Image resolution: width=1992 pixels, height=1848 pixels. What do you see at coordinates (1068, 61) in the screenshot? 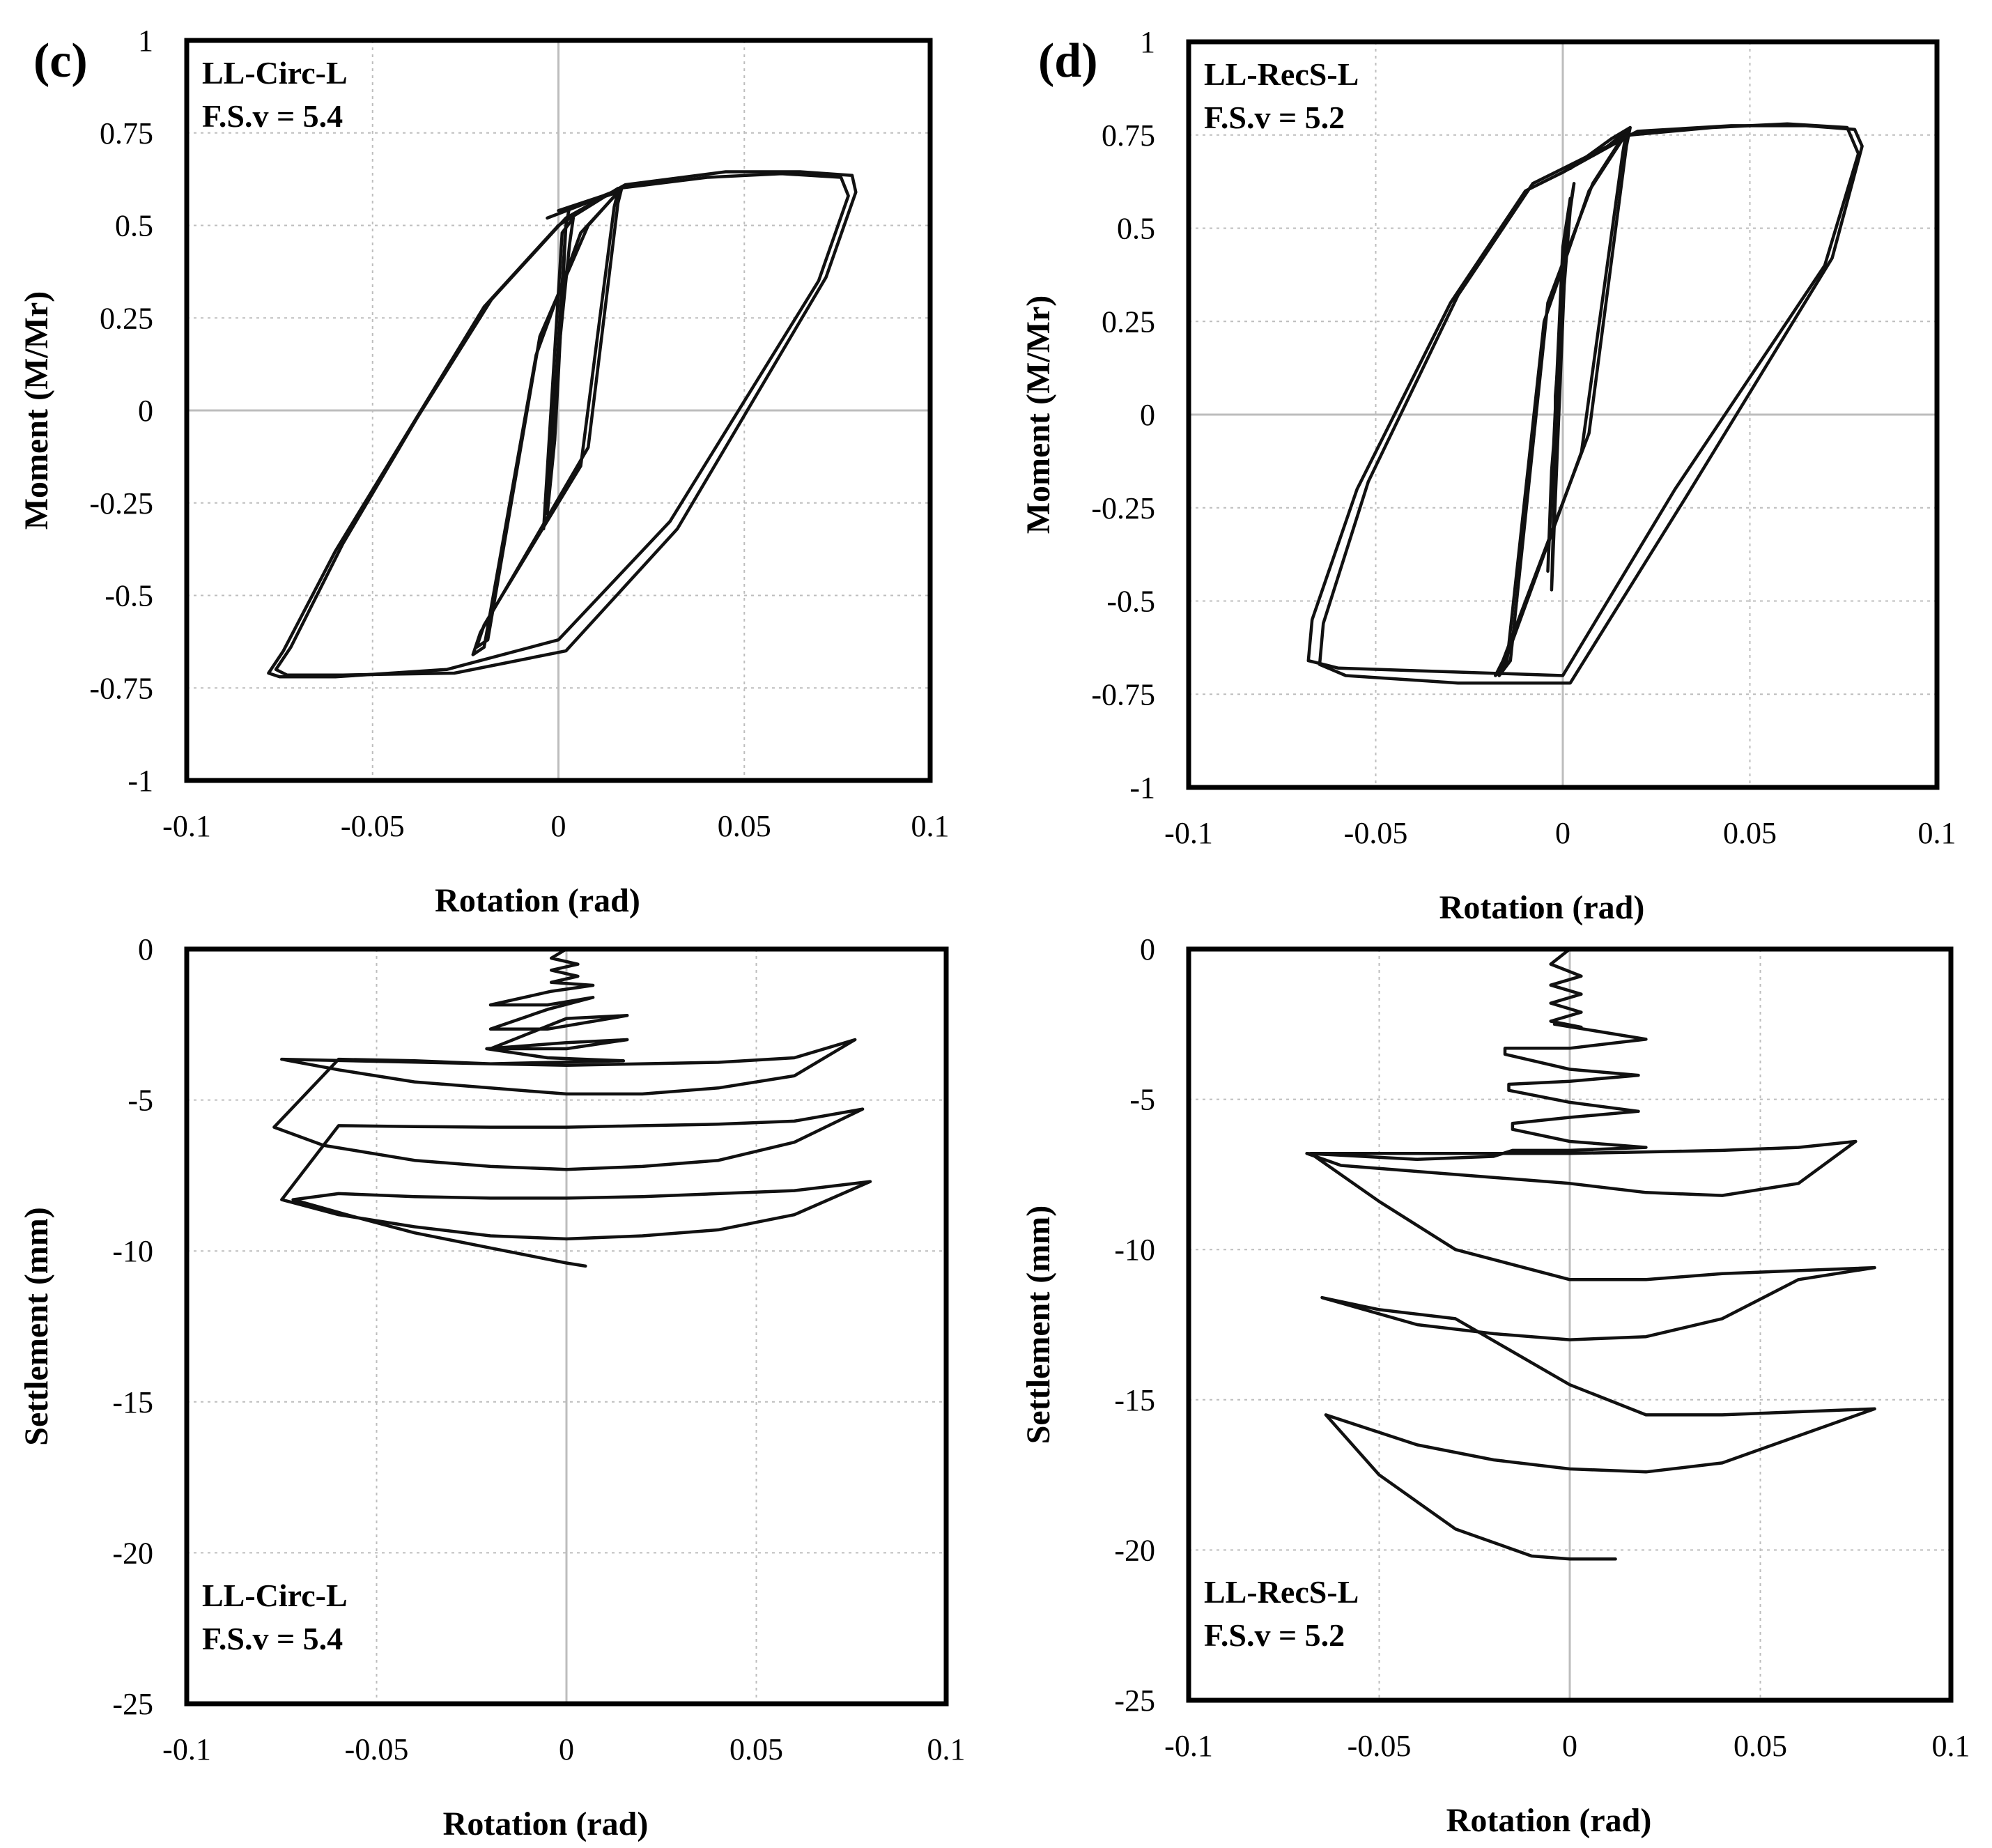
I see `panel-label: (d)` at bounding box center [1068, 61].